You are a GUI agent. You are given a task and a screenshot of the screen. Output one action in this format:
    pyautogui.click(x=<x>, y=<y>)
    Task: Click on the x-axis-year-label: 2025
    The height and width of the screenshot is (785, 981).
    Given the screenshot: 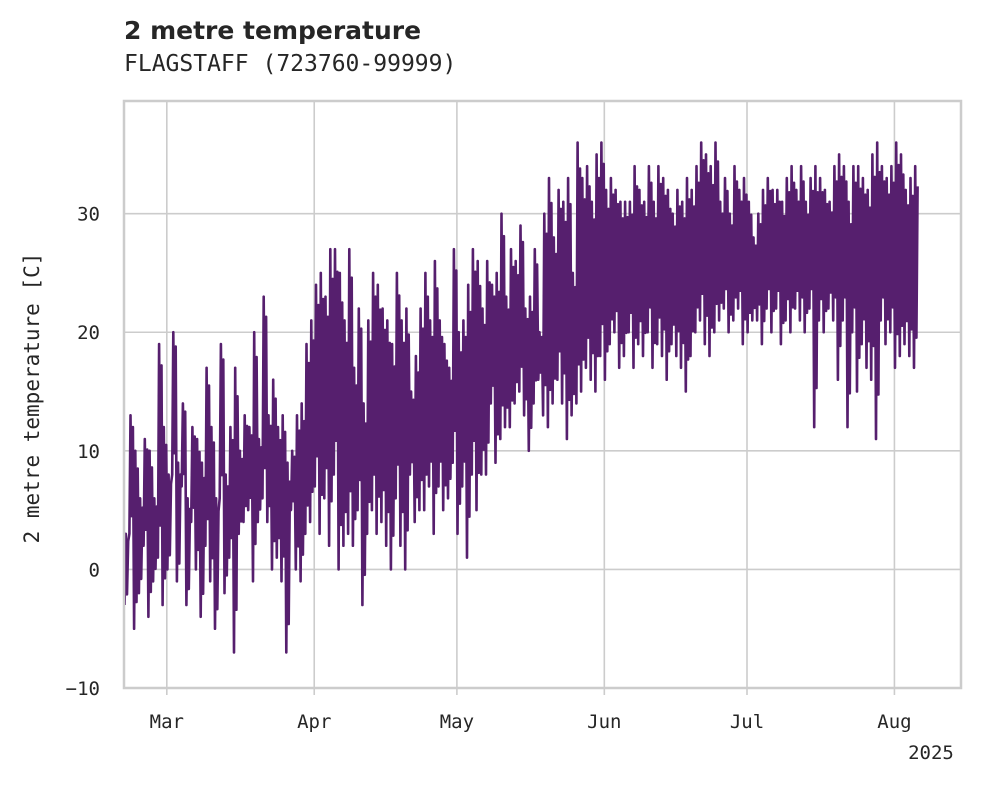 What is the action you would take?
    pyautogui.click(x=931, y=753)
    